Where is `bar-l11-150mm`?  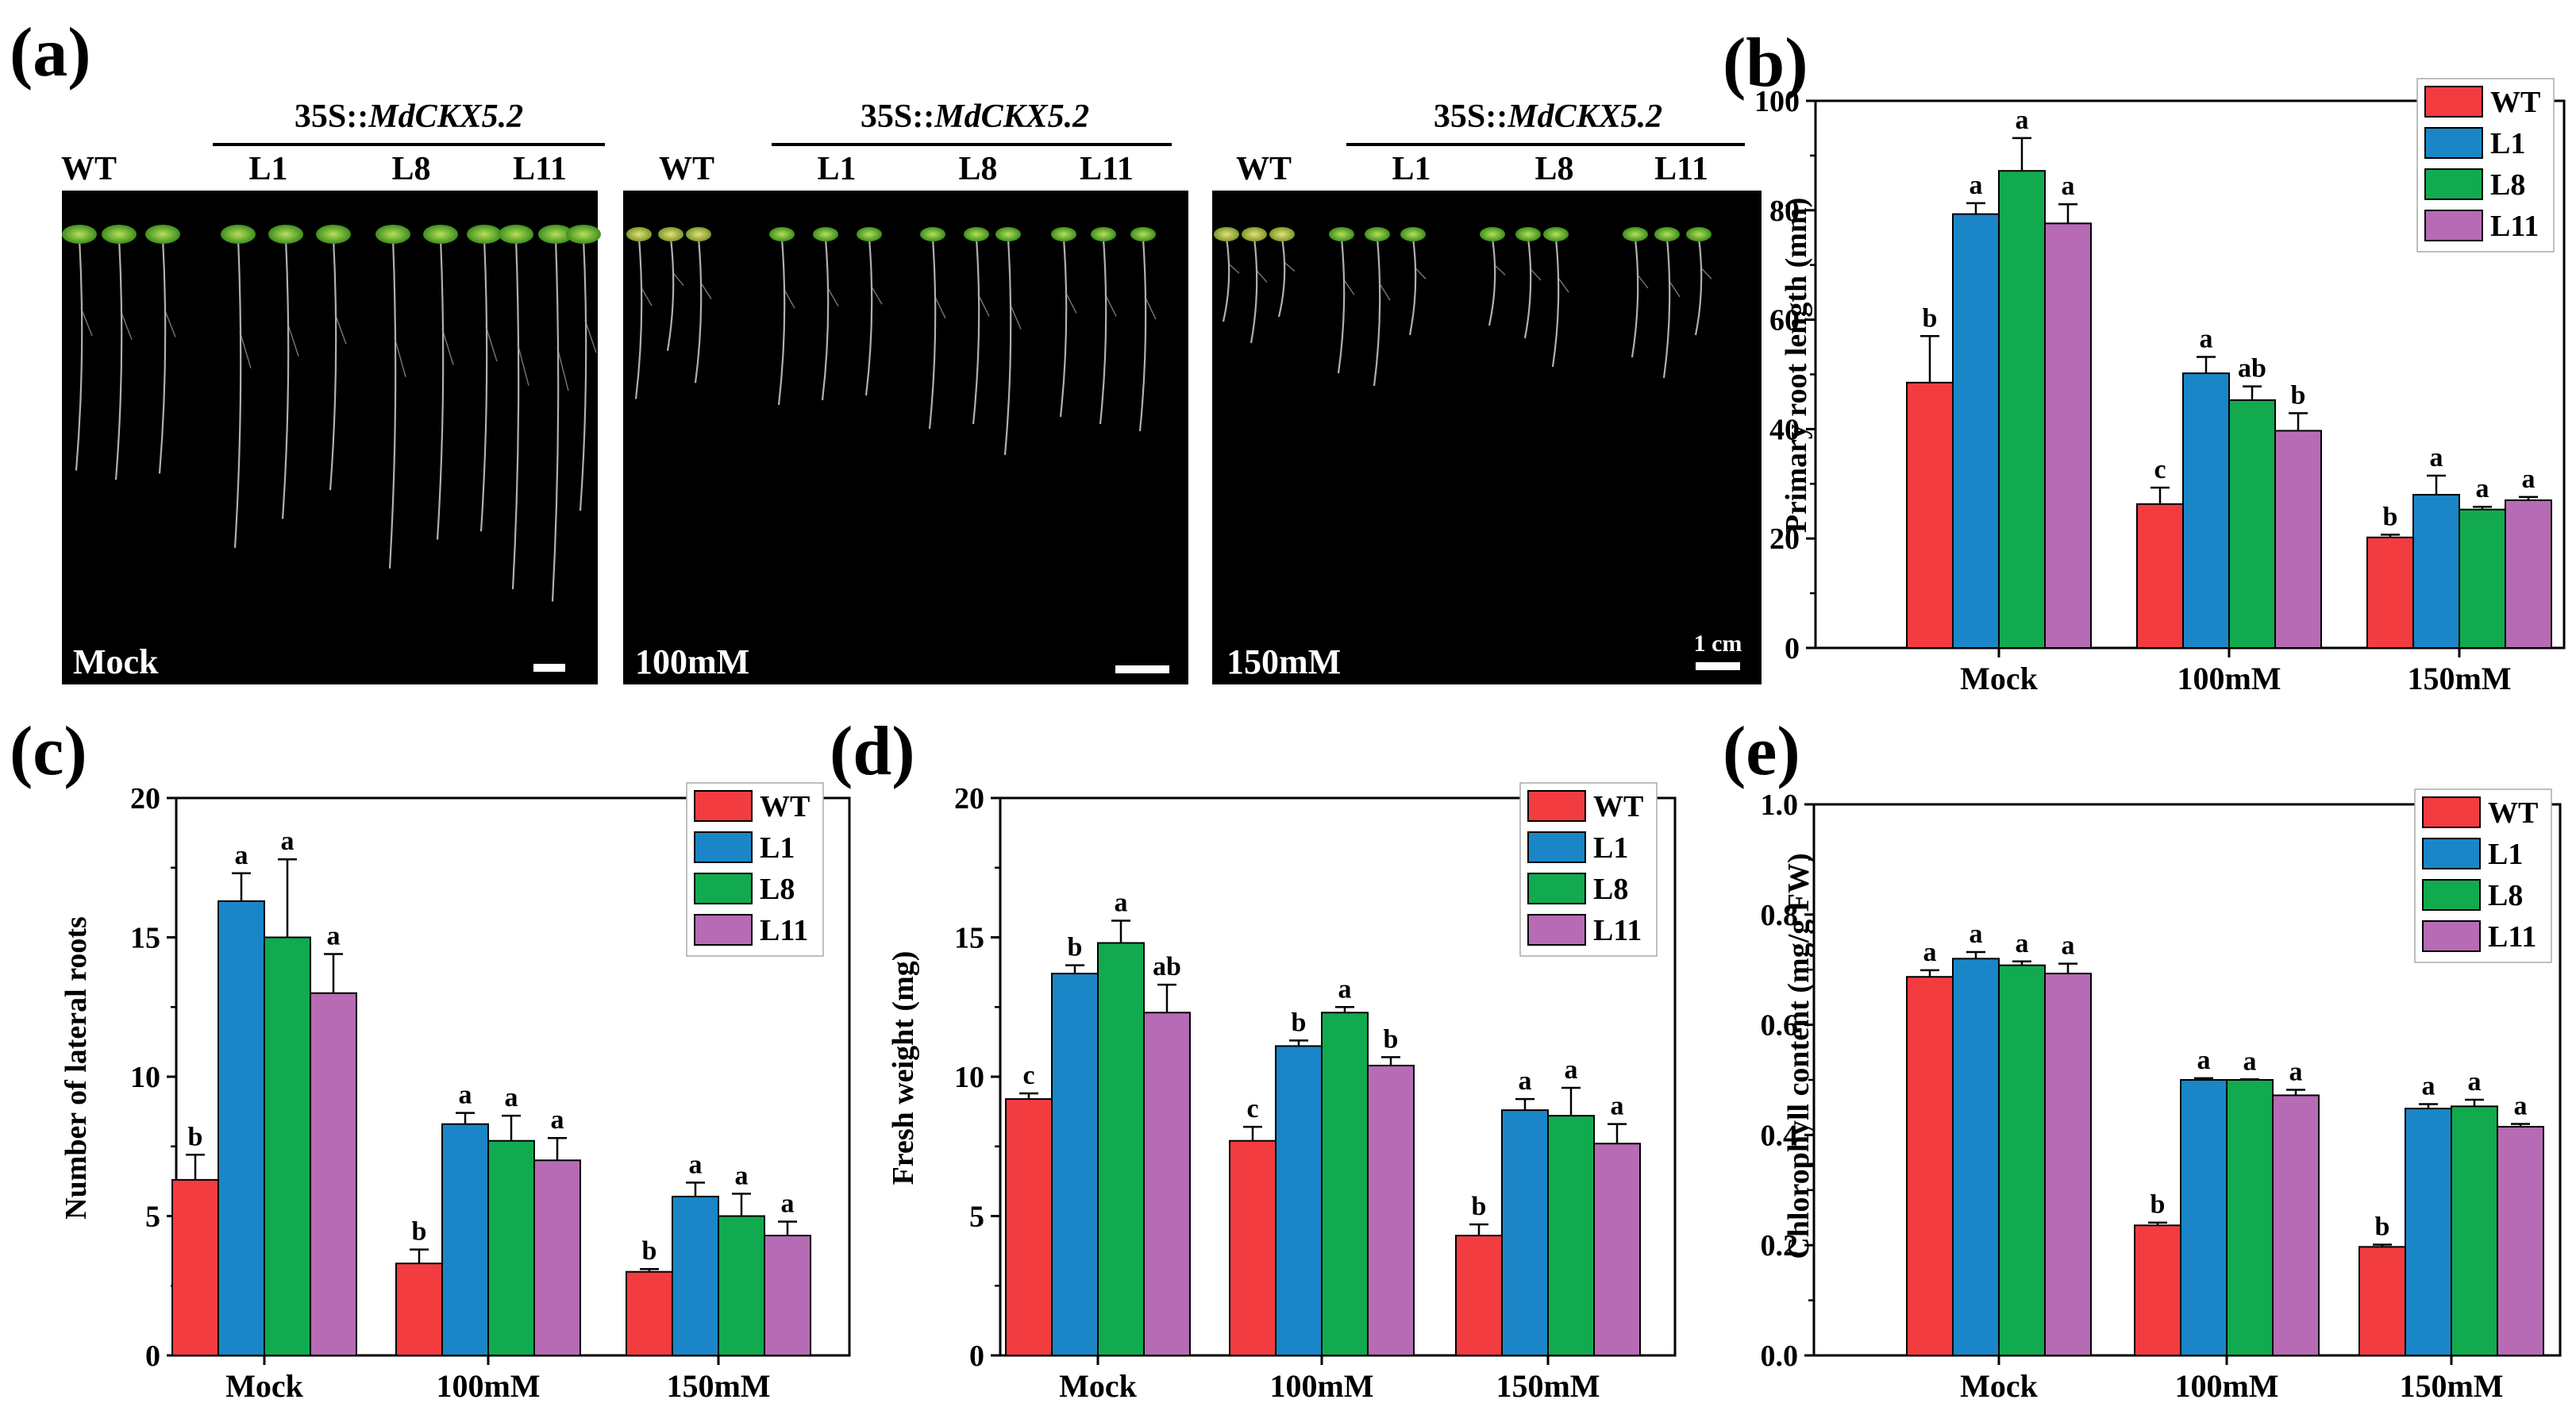 bar-l11-150mm is located at coordinates (2520, 1240).